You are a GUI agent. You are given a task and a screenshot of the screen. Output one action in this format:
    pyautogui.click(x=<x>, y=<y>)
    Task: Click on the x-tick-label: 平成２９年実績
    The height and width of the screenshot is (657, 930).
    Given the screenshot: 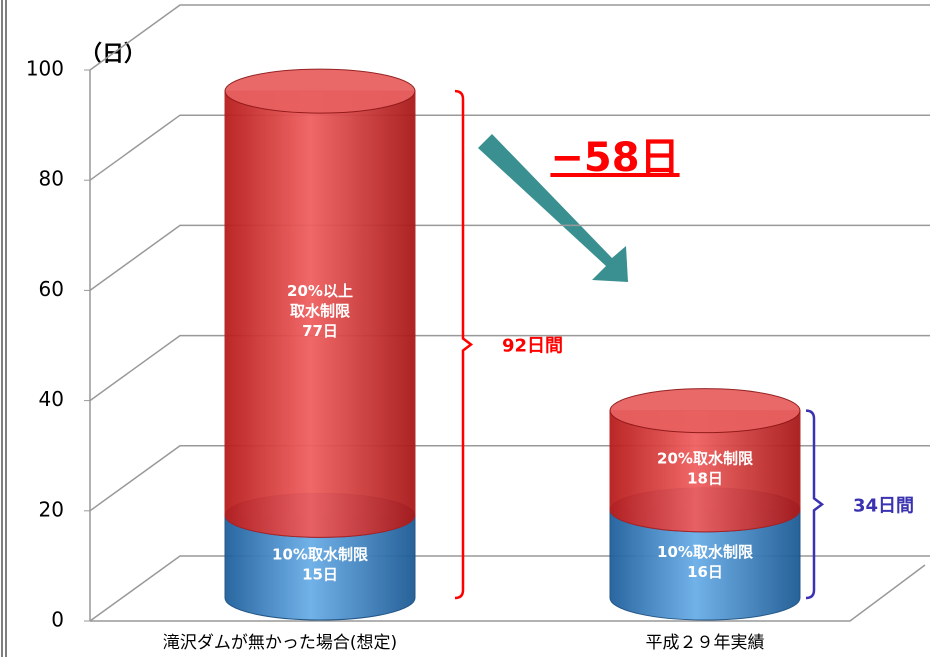 What is the action you would take?
    pyautogui.click(x=705, y=643)
    